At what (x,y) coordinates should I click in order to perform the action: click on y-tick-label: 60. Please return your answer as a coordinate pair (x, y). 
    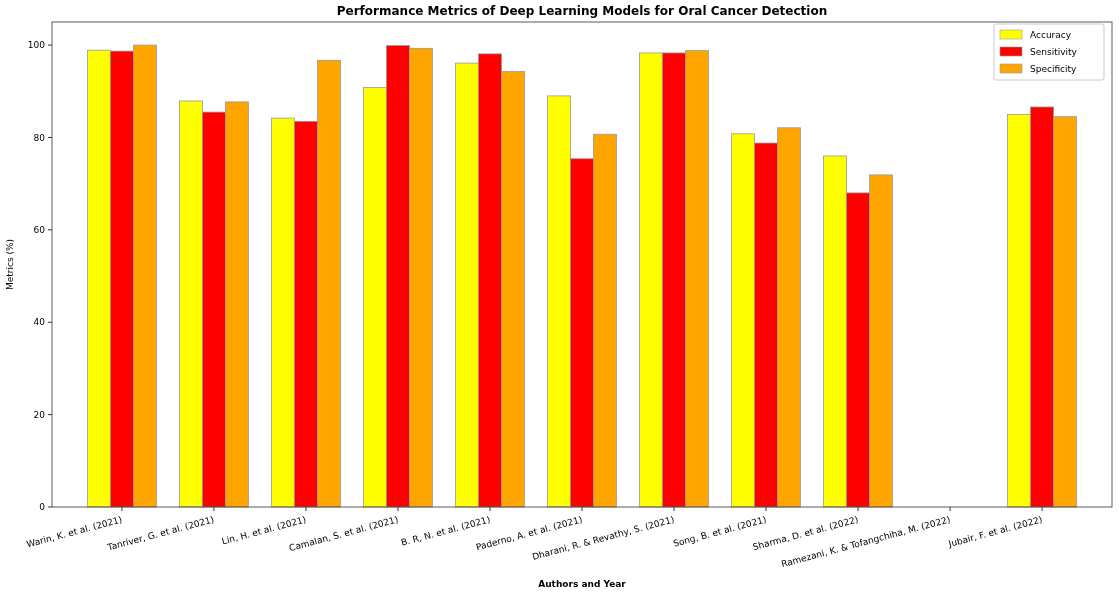
    Looking at the image, I should click on (39, 230).